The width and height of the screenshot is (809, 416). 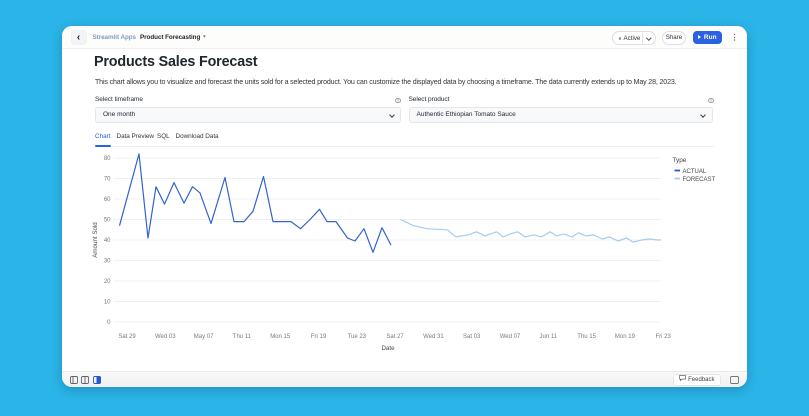 What do you see at coordinates (107, 241) in the screenshot?
I see `svg-text: 40` at bounding box center [107, 241].